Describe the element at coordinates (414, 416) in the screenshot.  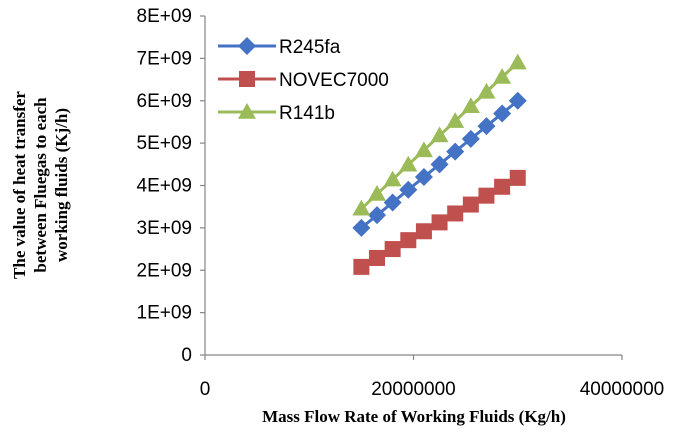
I see `x-axis-title: Mass Flow Rate of Working Fluids (Kg/h)` at that location.